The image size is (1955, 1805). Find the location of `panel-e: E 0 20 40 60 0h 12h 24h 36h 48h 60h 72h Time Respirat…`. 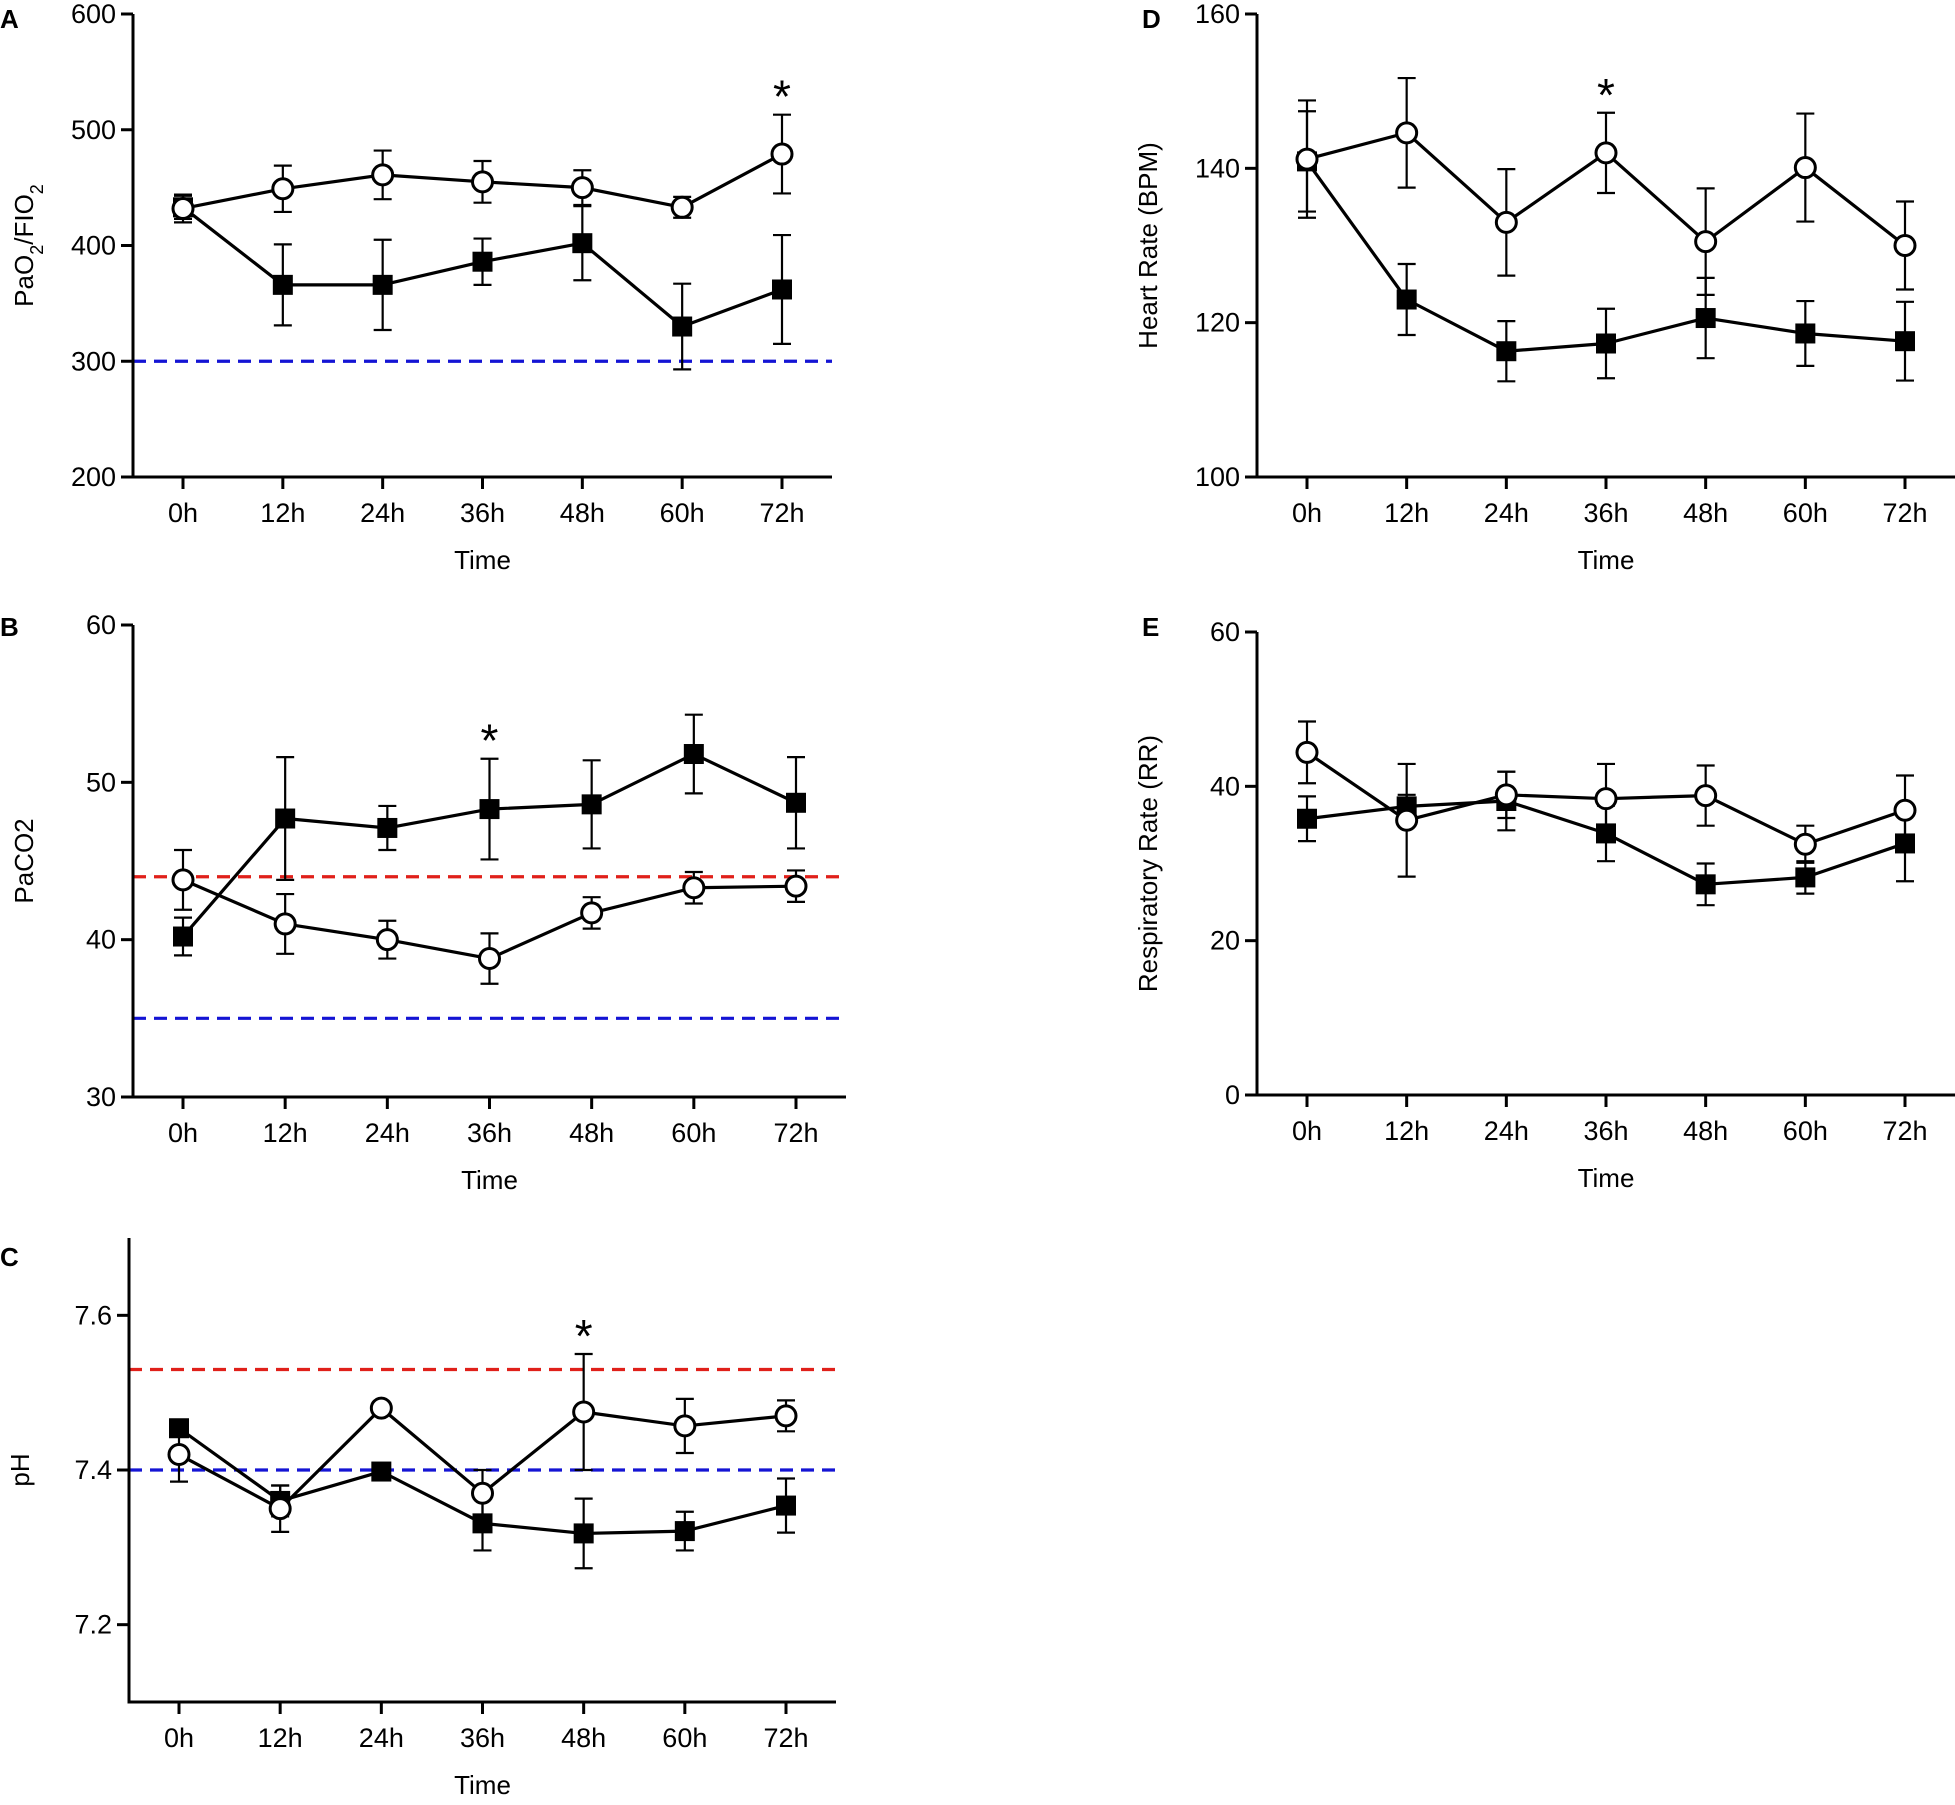

panel-e: E 0 20 40 60 0h 12h 24h 36h 48h 60h 72h Time Respirat… is located at coordinates (1544, 902).